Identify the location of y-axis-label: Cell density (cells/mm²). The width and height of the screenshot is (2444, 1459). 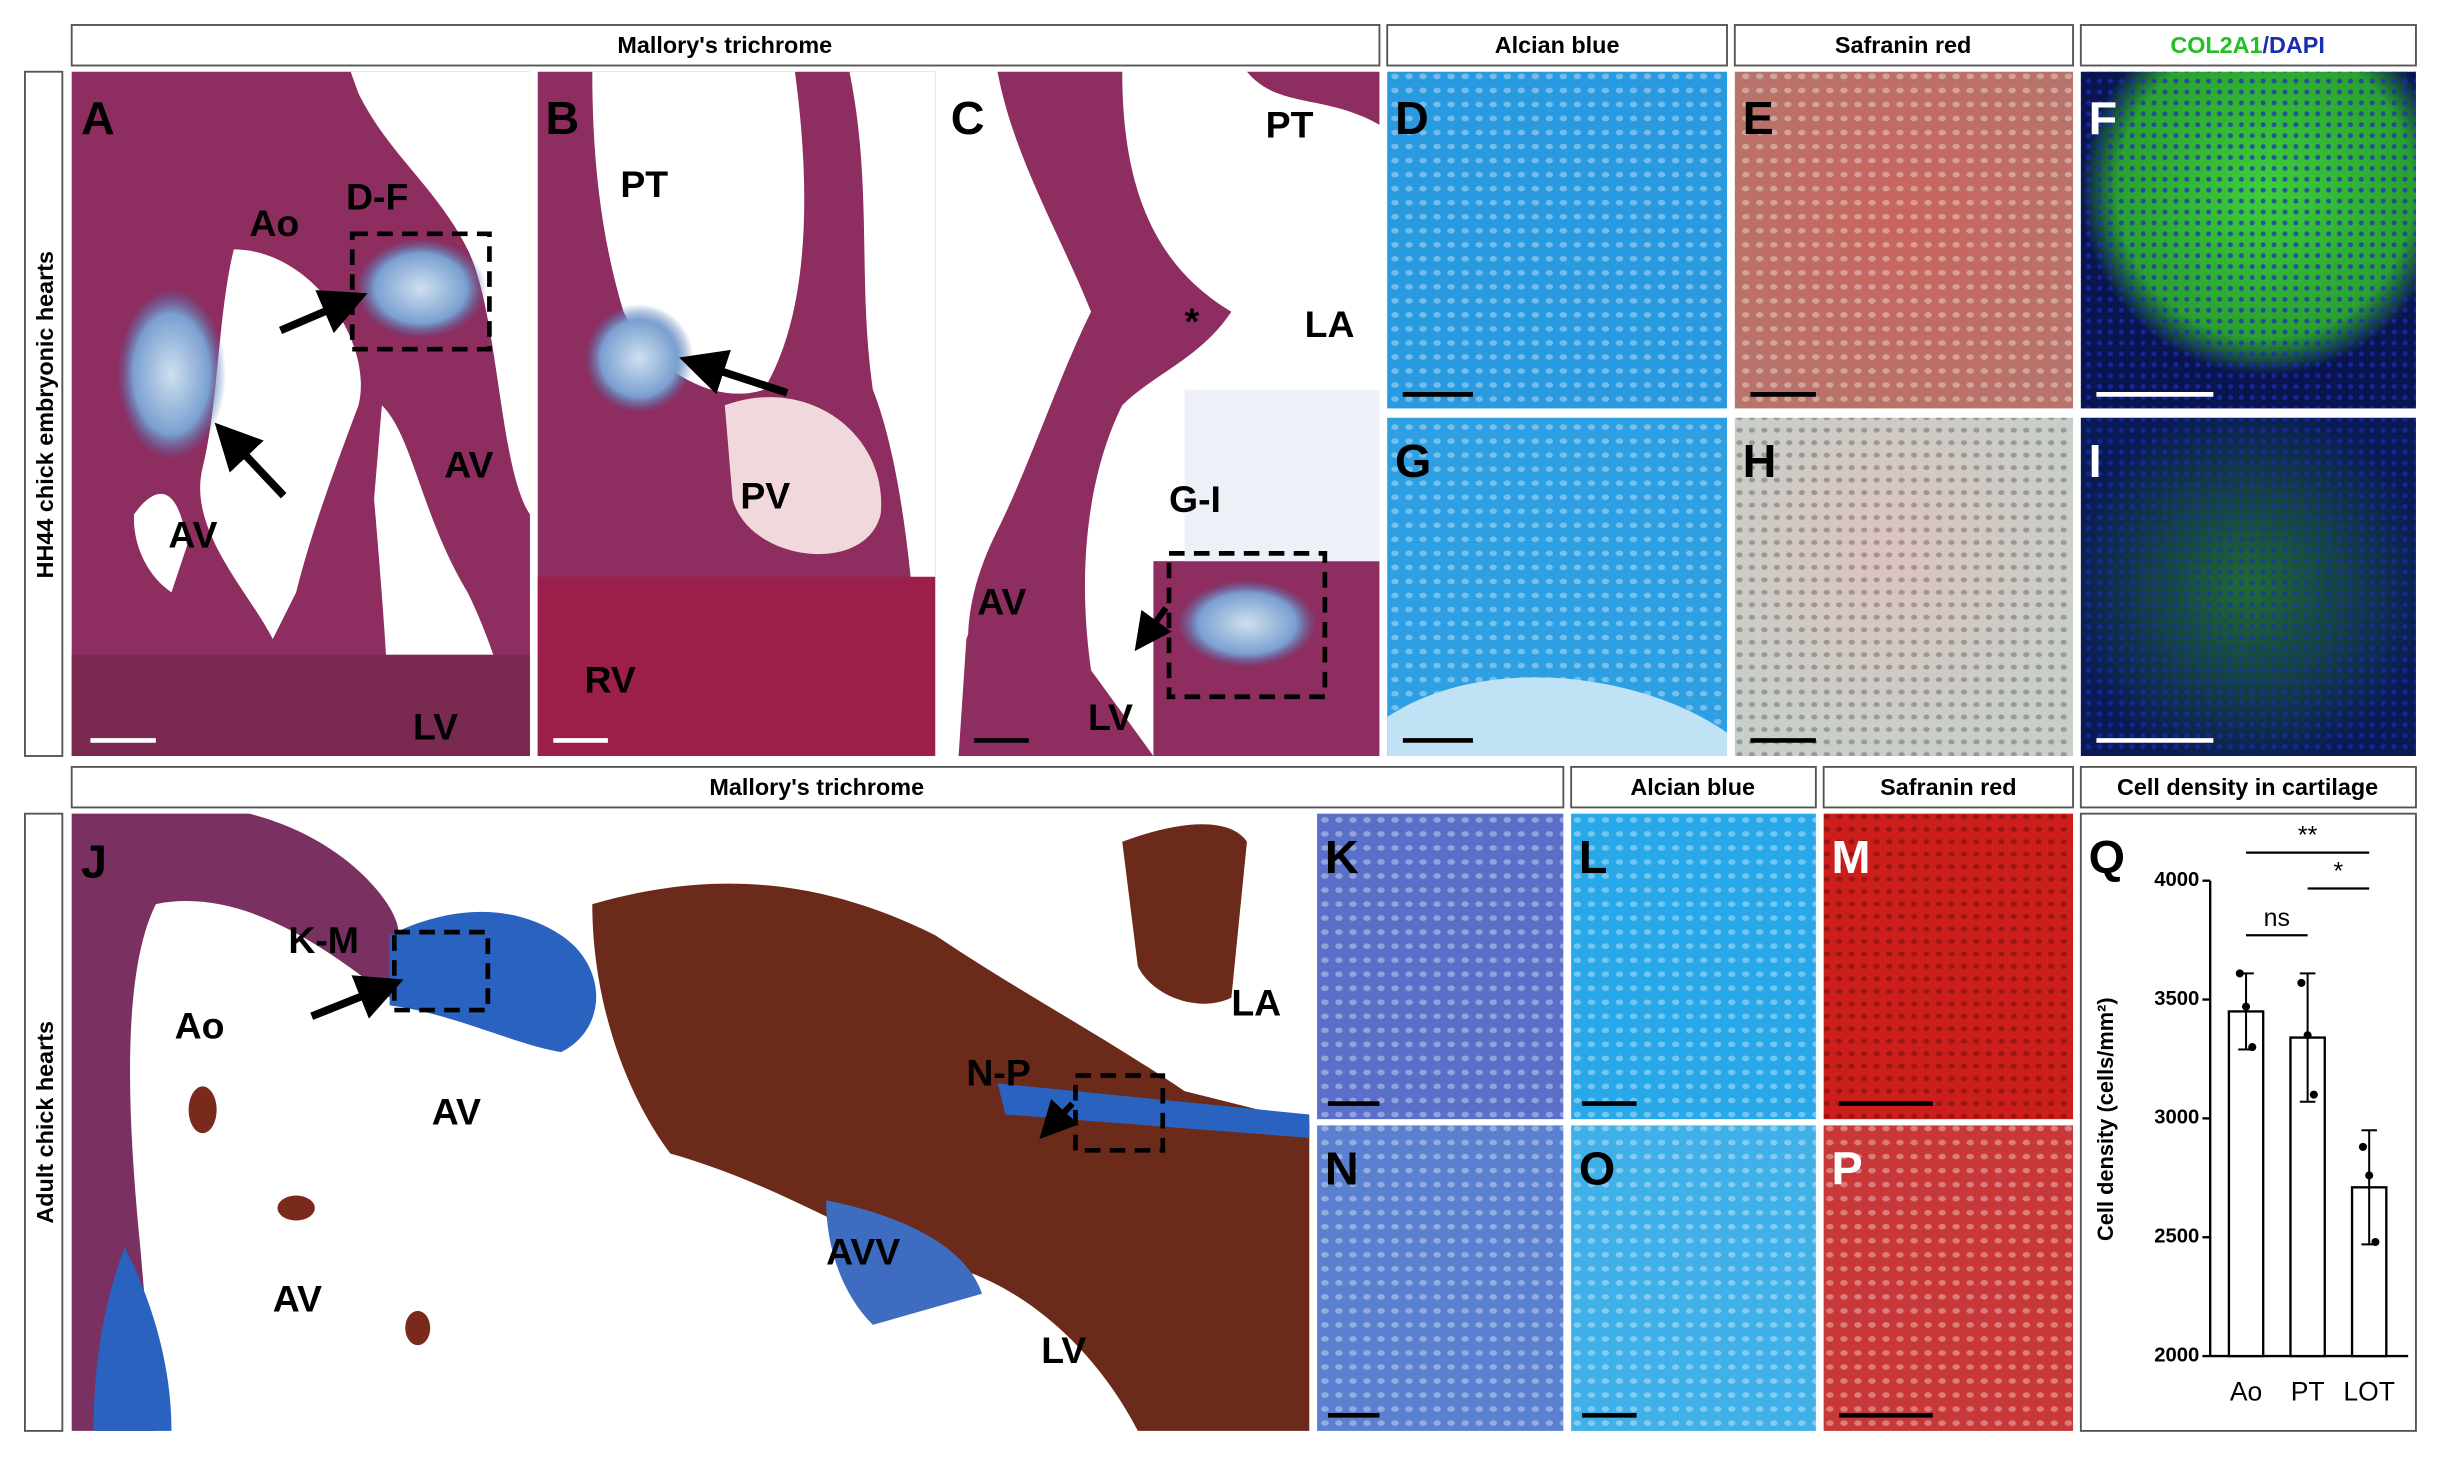
(2105, 1119).